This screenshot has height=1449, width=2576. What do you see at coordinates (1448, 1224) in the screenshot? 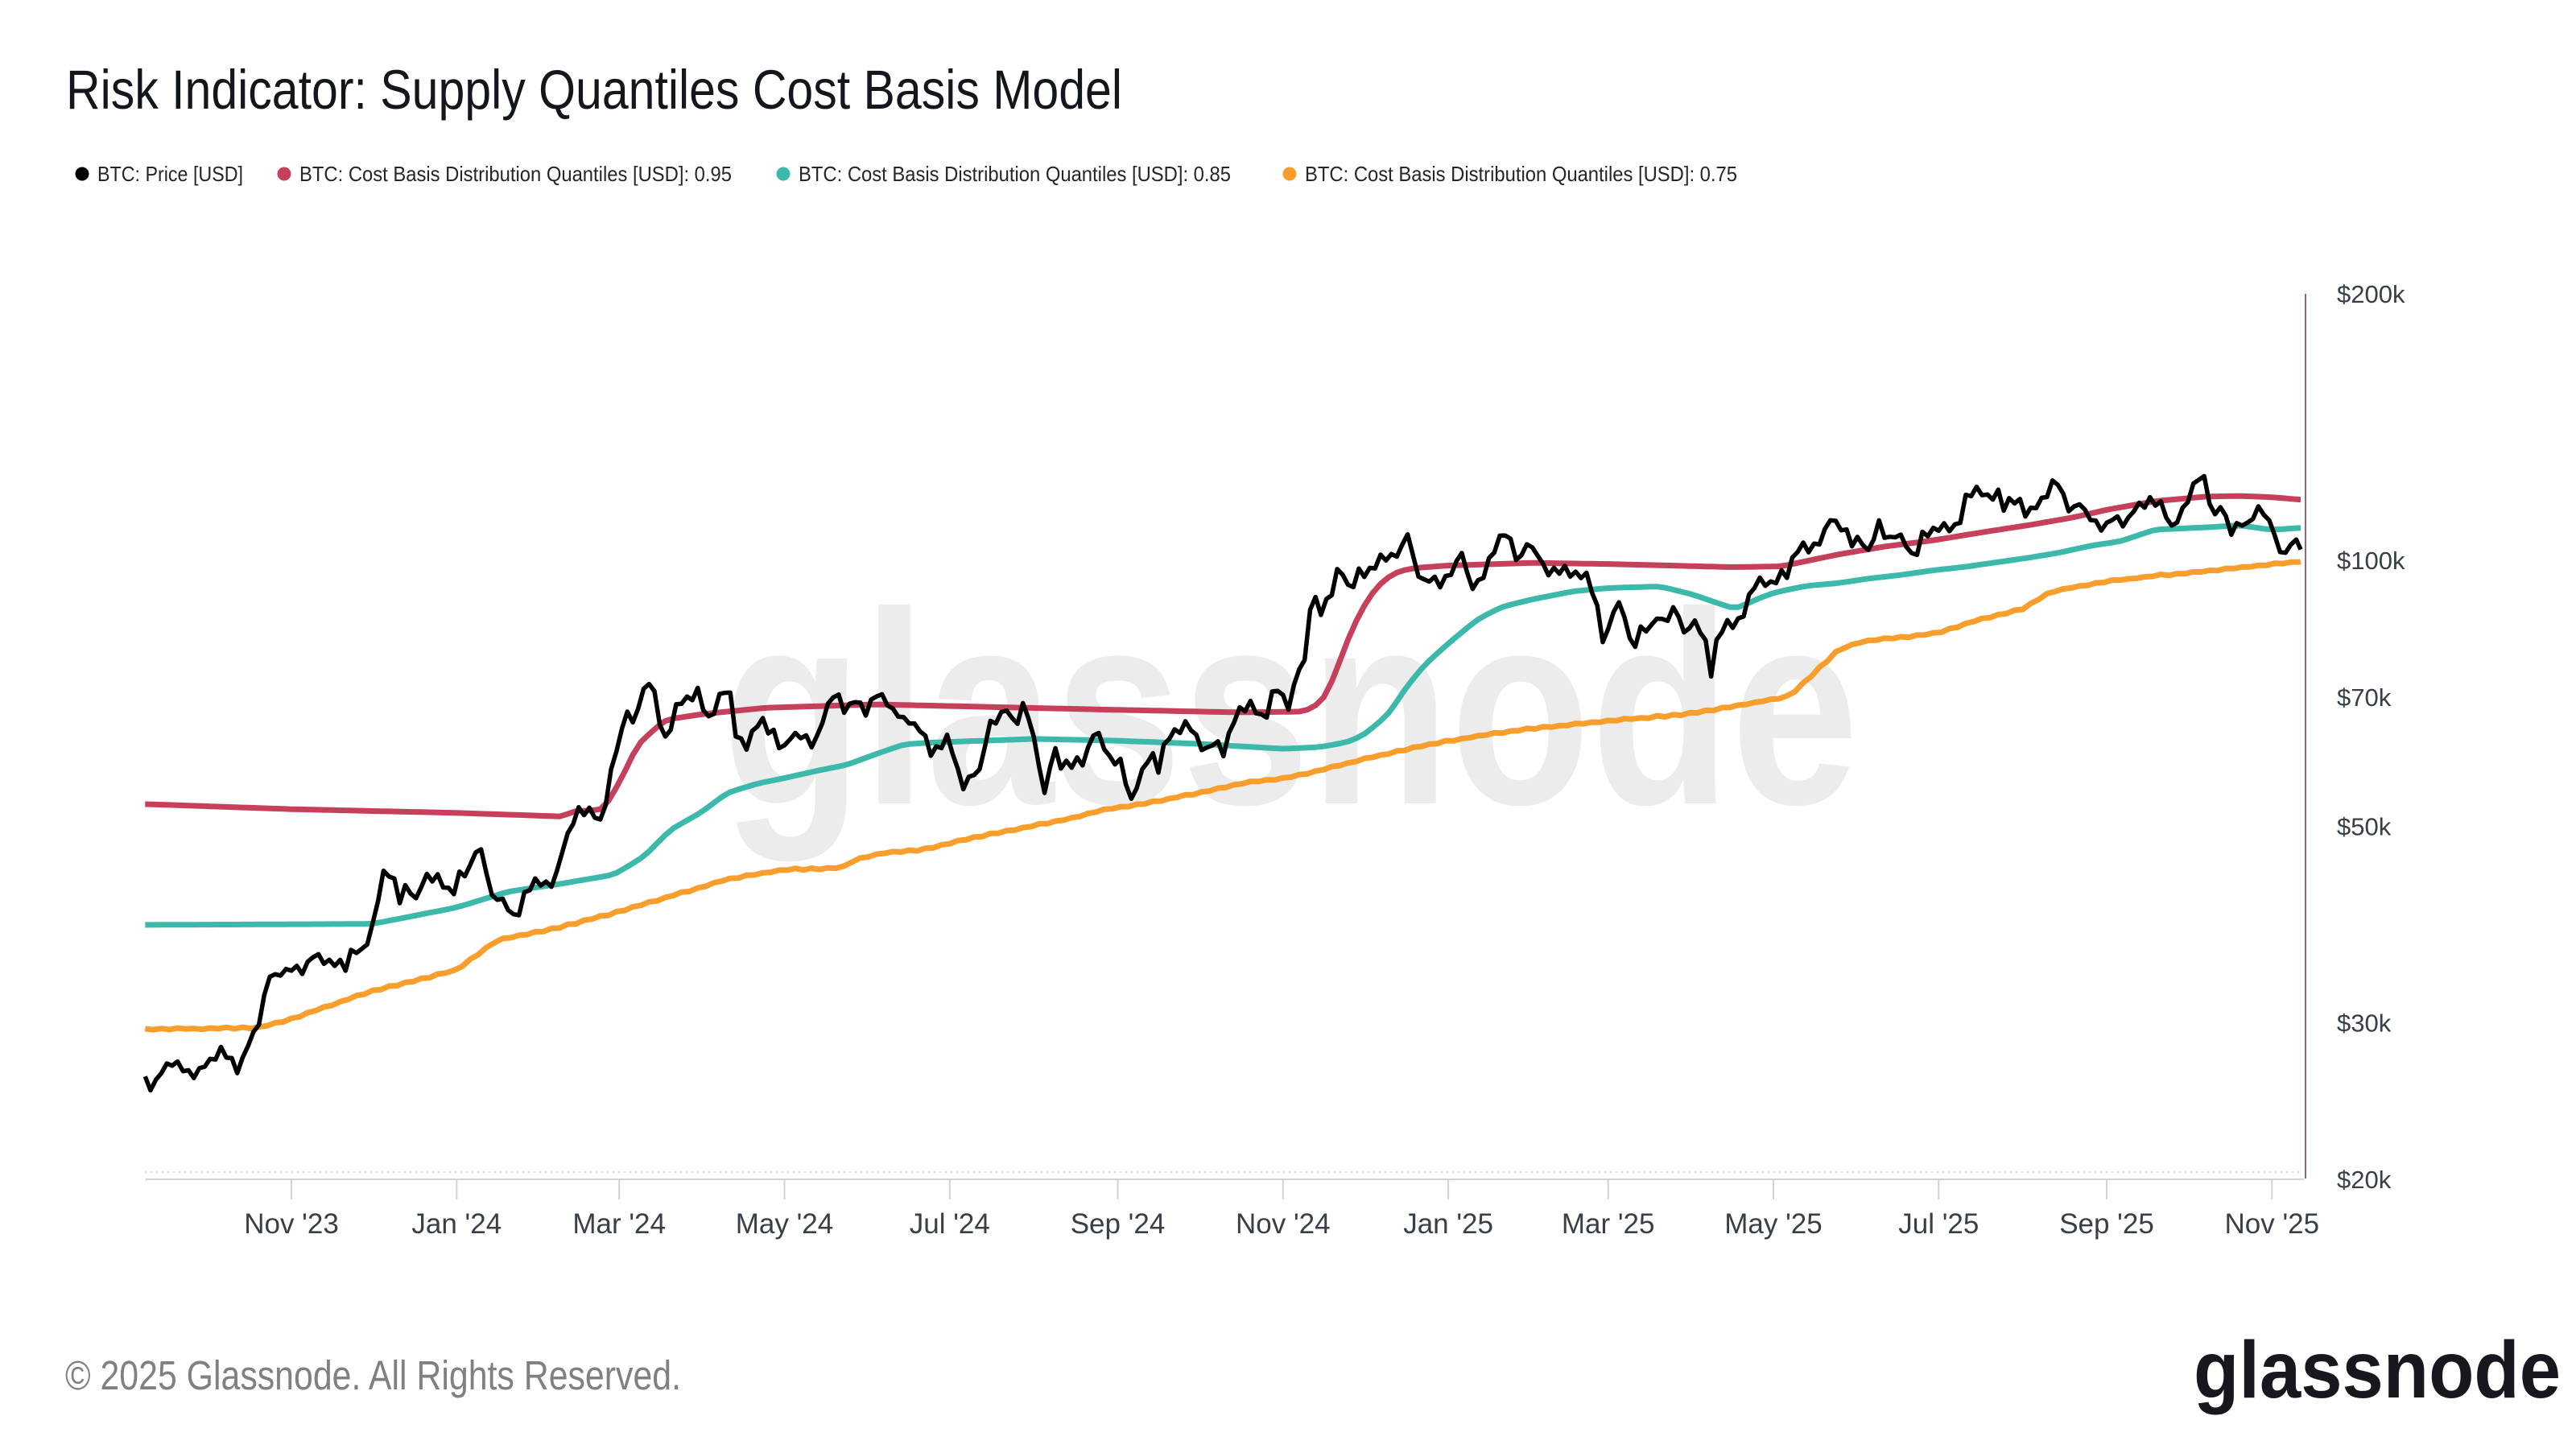
I see `svg-text: Jan '25` at bounding box center [1448, 1224].